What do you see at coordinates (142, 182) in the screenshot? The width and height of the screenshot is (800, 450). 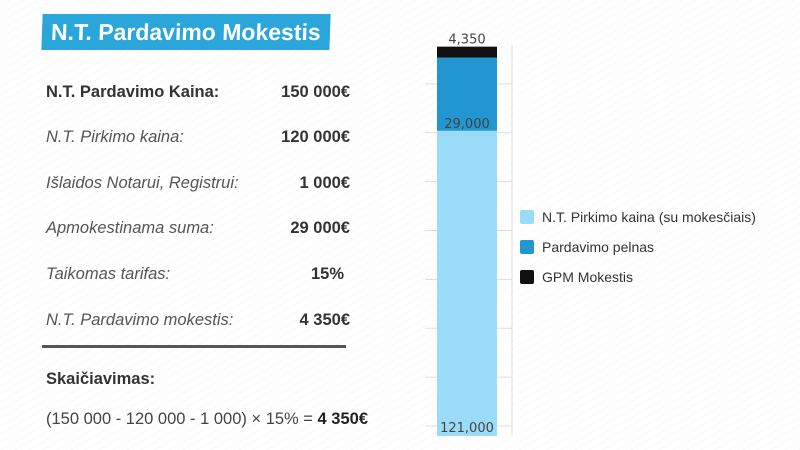 I see `row-label: Išlaidos Notarui, Registrui:` at bounding box center [142, 182].